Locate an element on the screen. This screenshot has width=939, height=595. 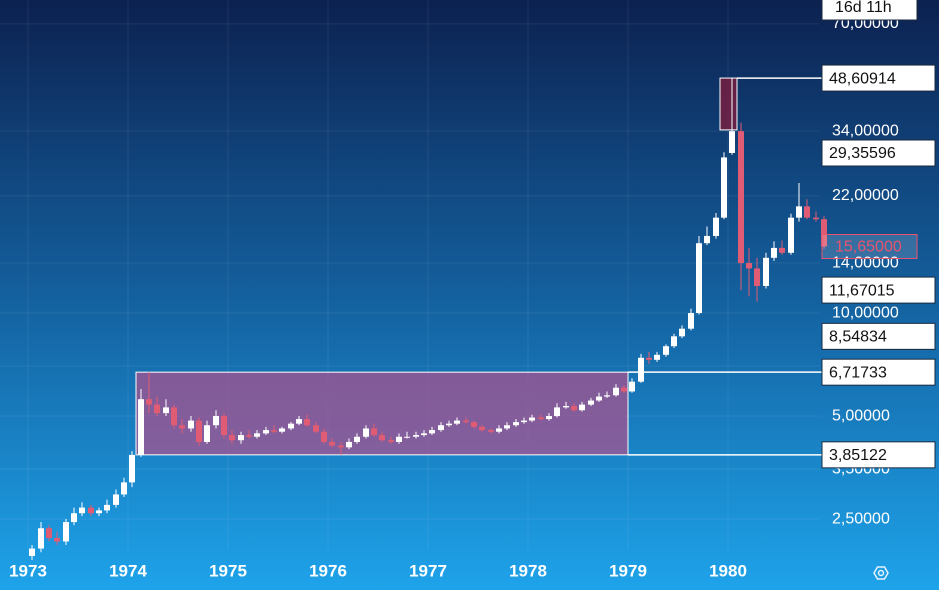
x-tick-label: 1978 is located at coordinates (528, 570).